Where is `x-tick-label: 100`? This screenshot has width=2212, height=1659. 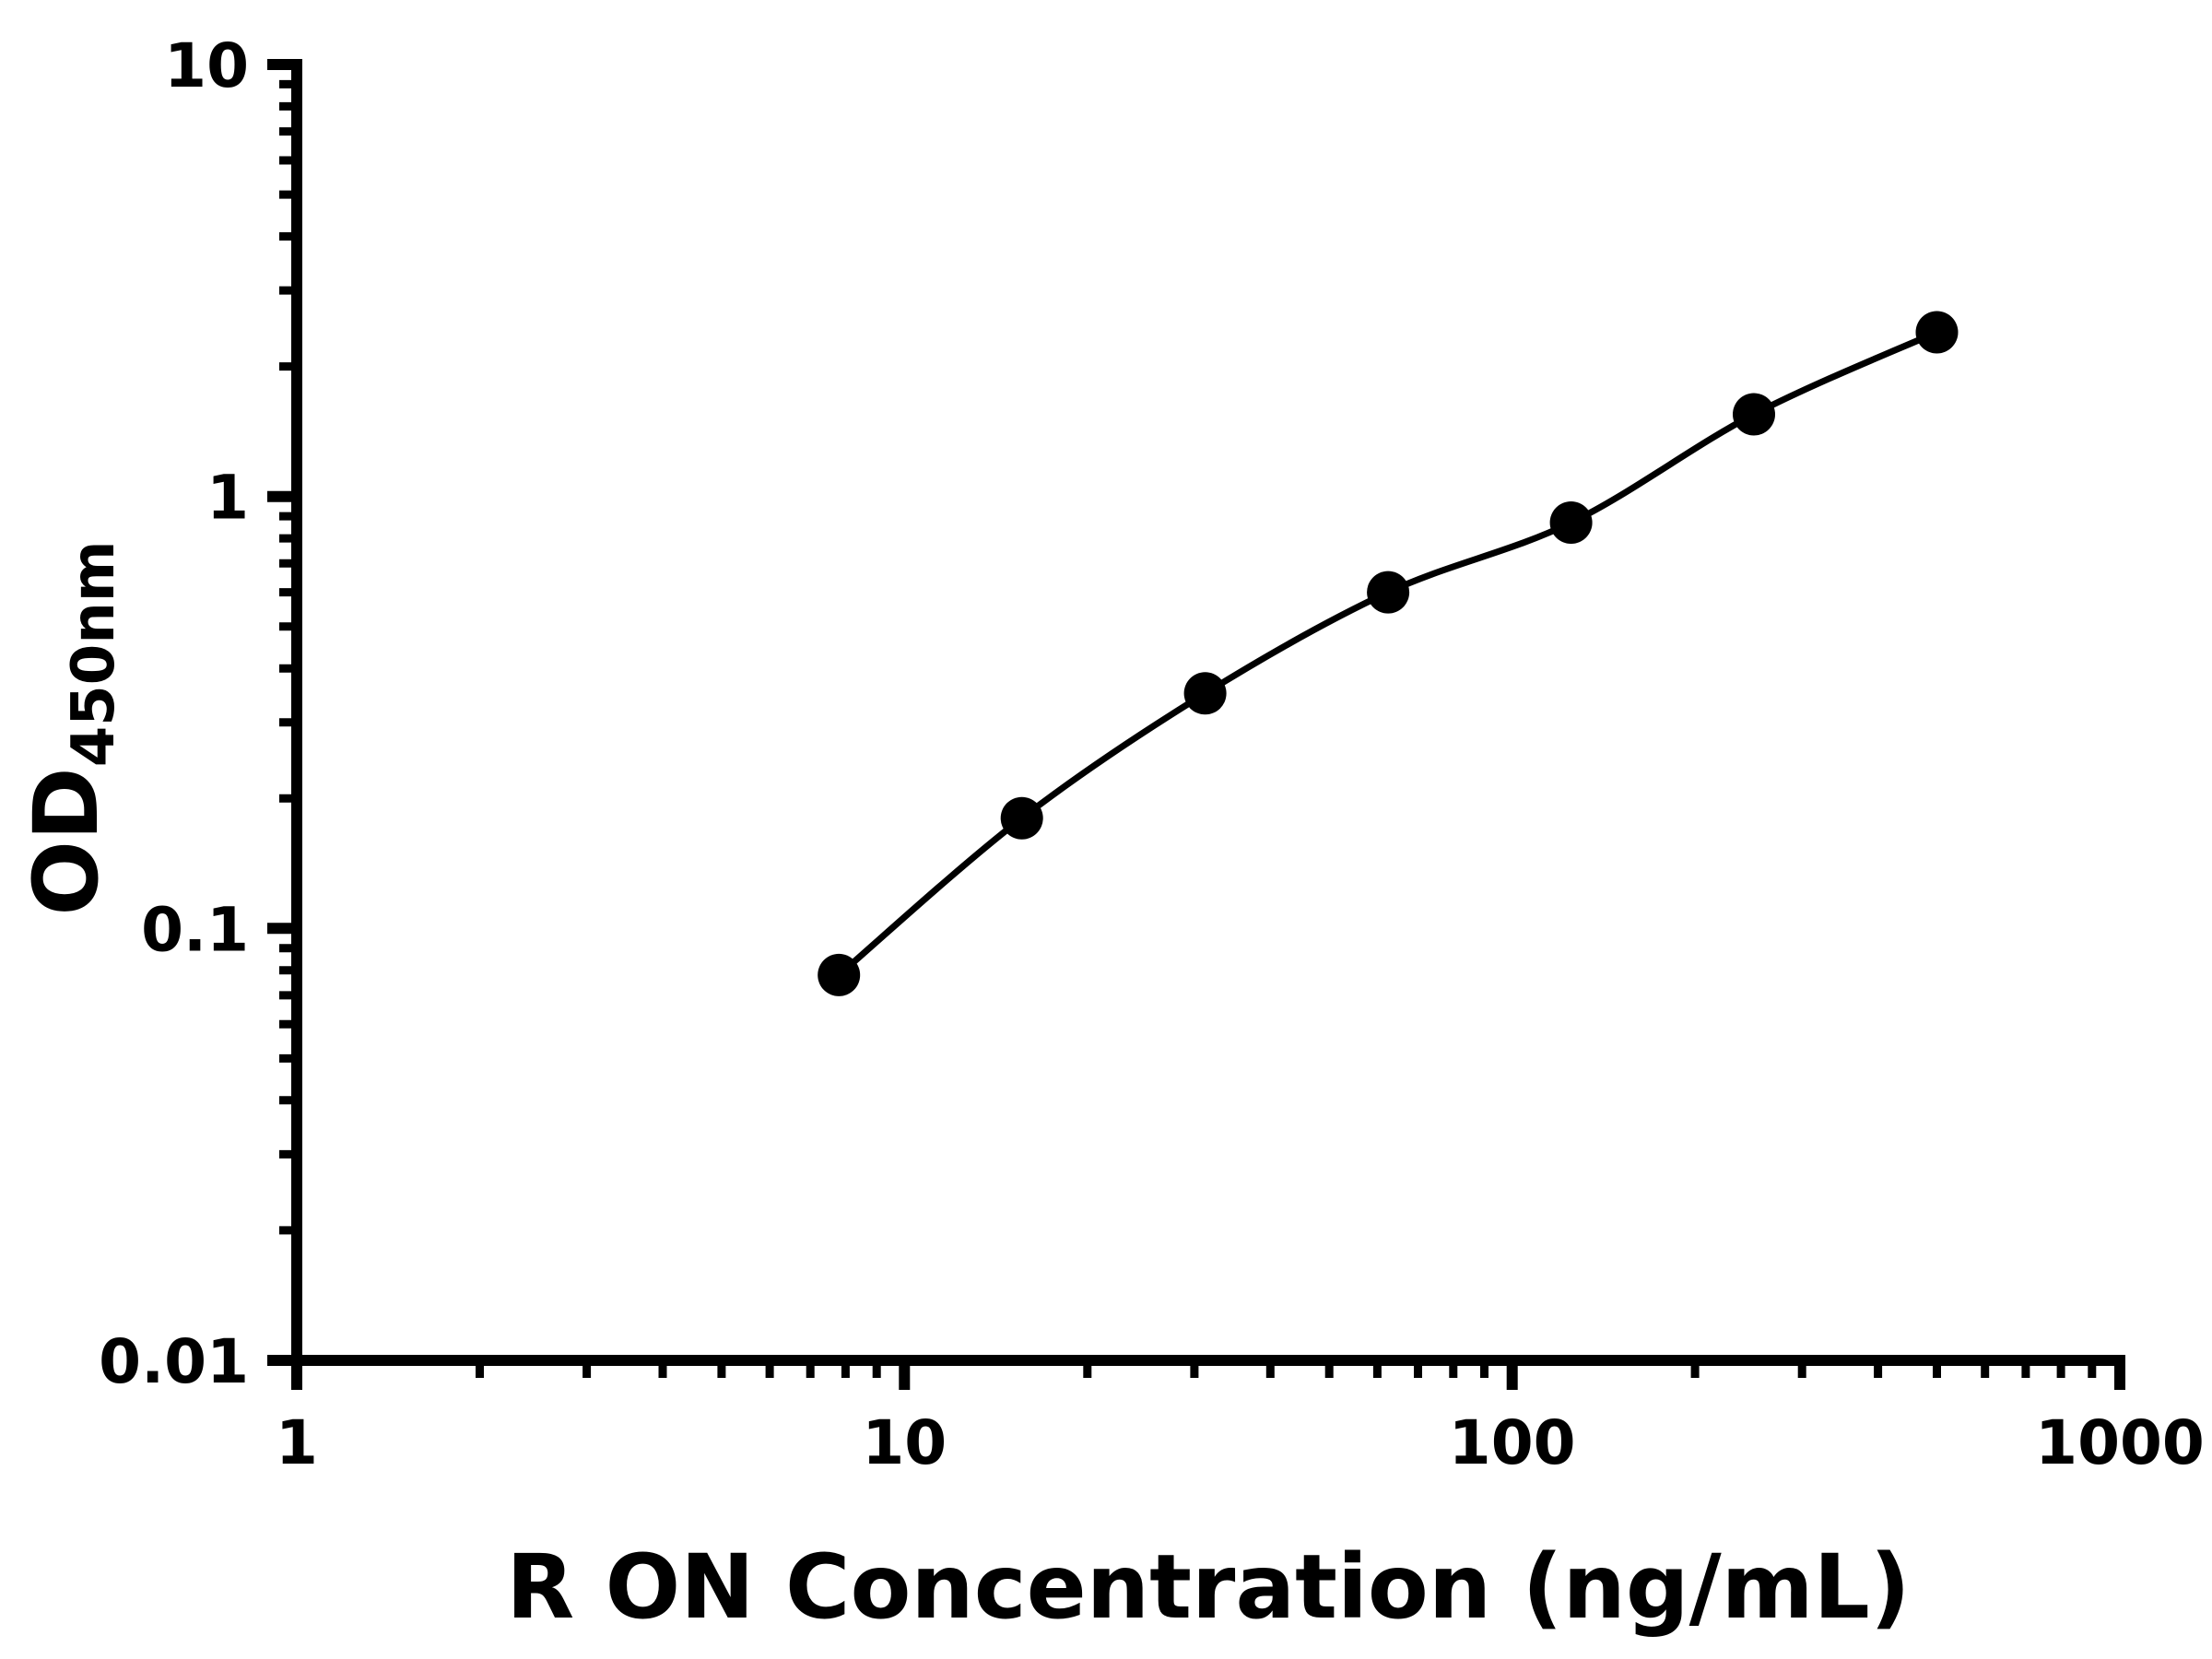 x-tick-label: 100 is located at coordinates (1512, 1442).